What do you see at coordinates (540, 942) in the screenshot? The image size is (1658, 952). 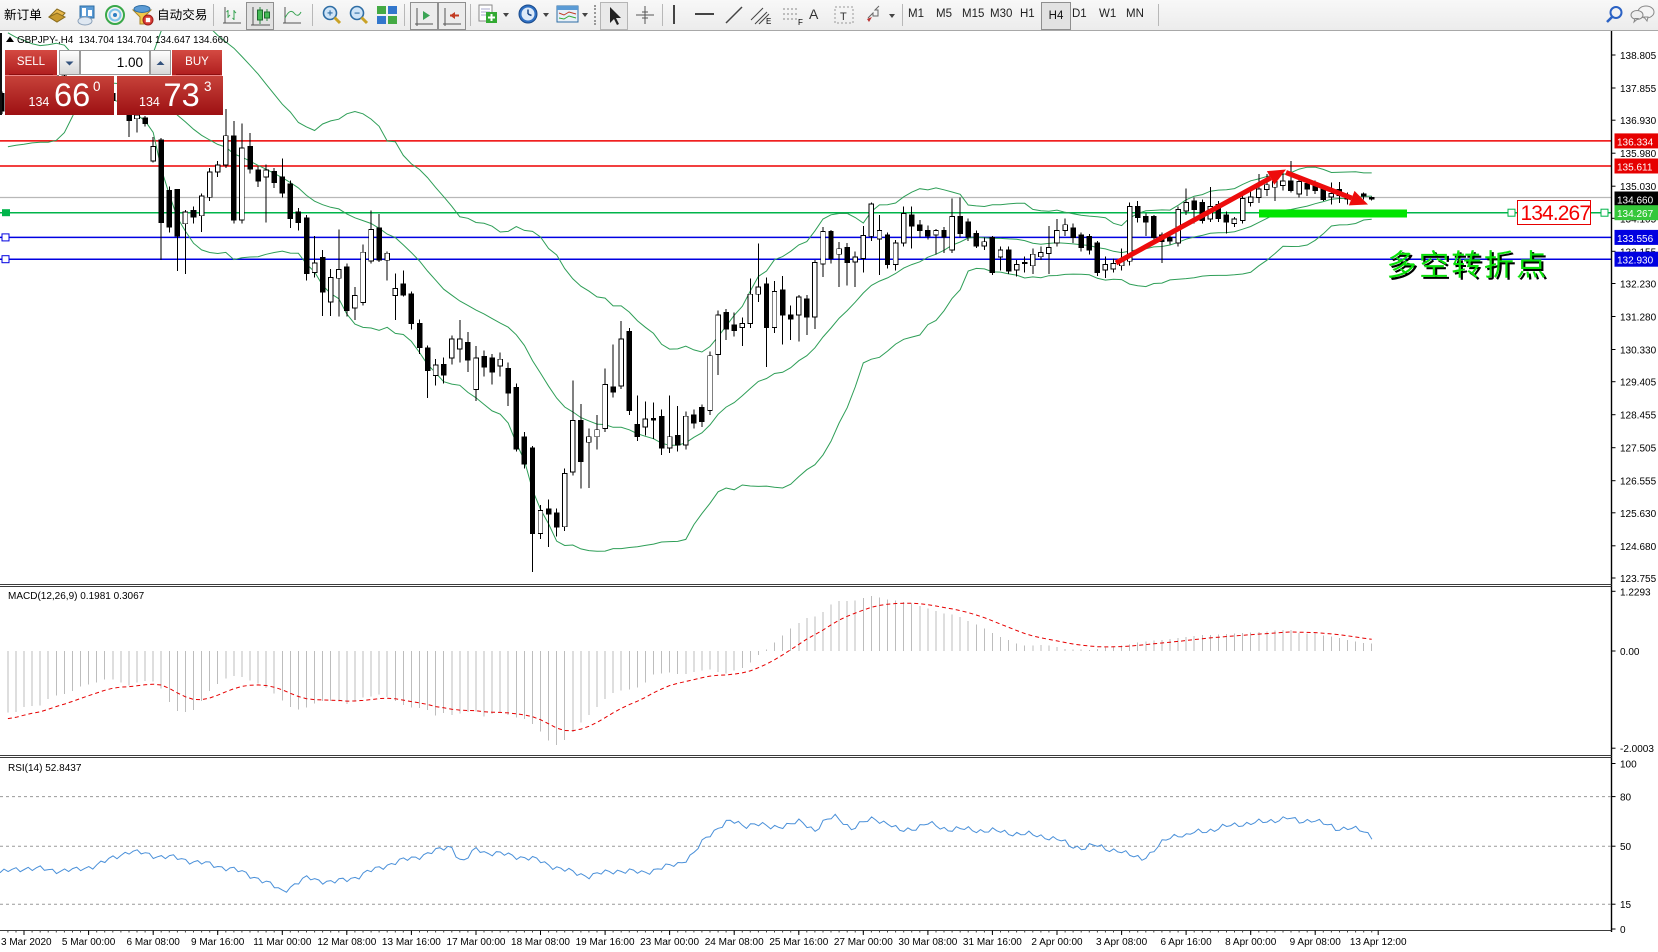 I see `svg-text: 18 Mar 08:00` at bounding box center [540, 942].